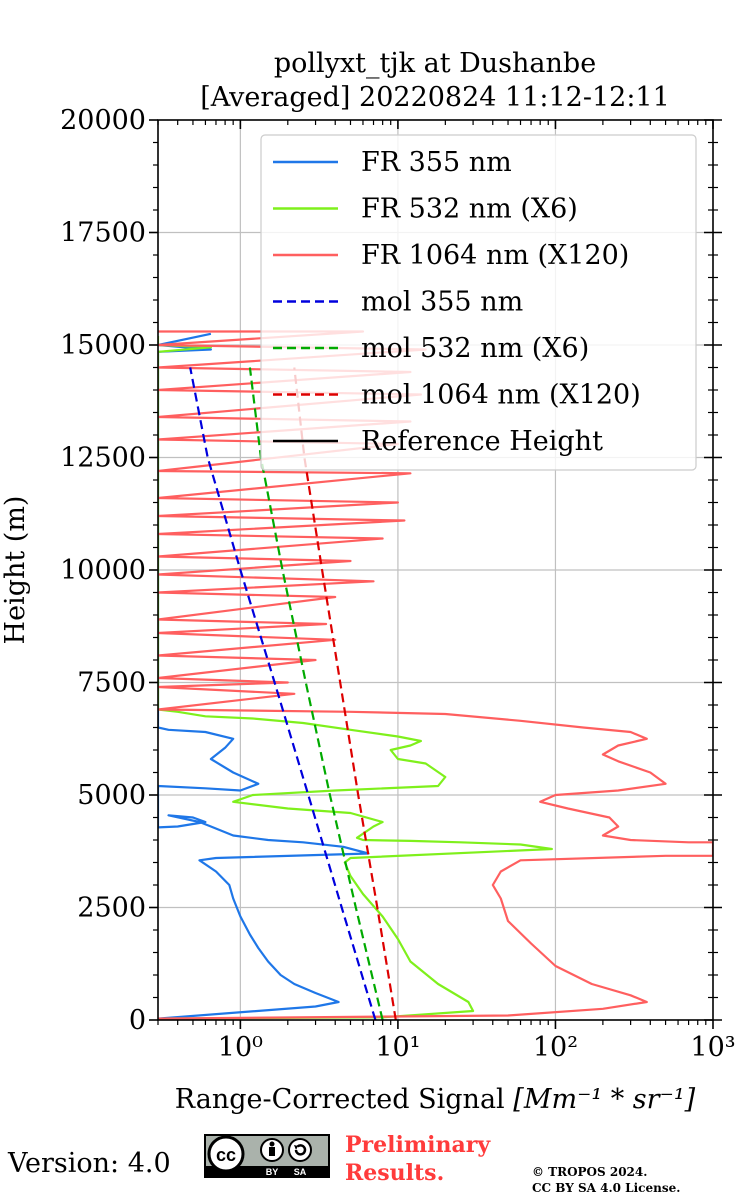 The height and width of the screenshot is (1200, 750). Describe the element at coordinates (606, 1188) in the screenshot. I see `copyright-line2: CC BY SA 4.0 License.` at that location.